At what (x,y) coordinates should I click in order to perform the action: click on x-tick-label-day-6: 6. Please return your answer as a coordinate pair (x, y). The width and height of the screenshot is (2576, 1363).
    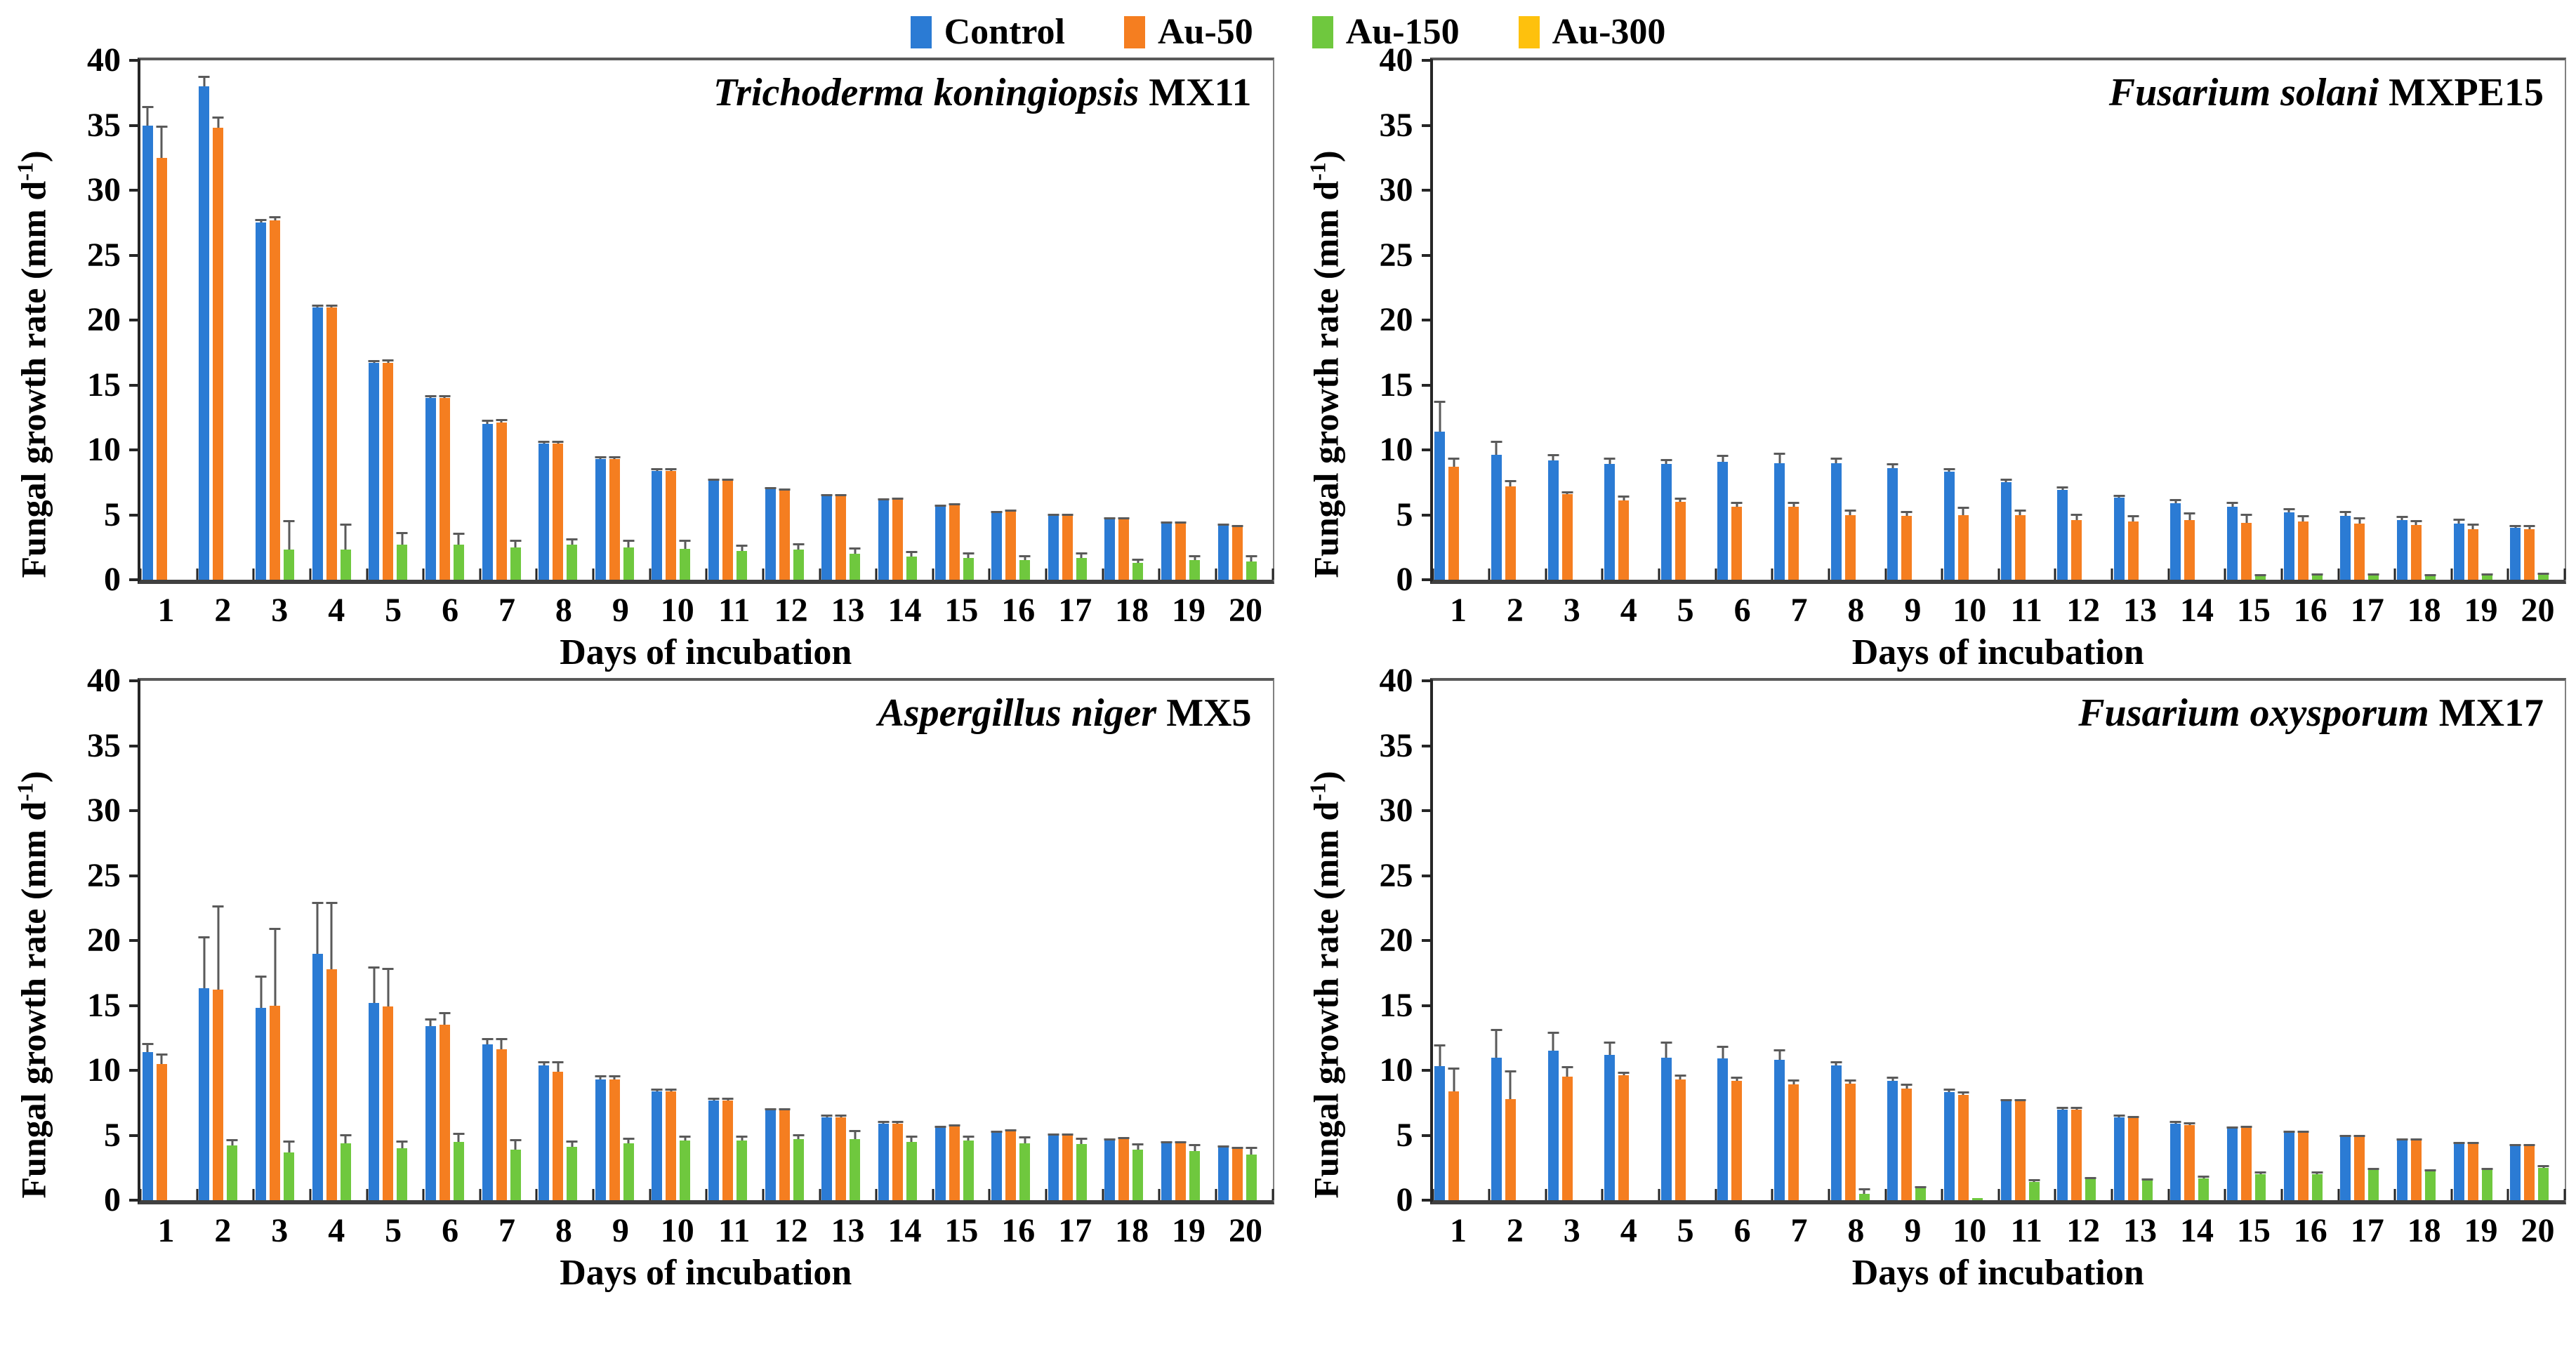
    Looking at the image, I should click on (450, 1230).